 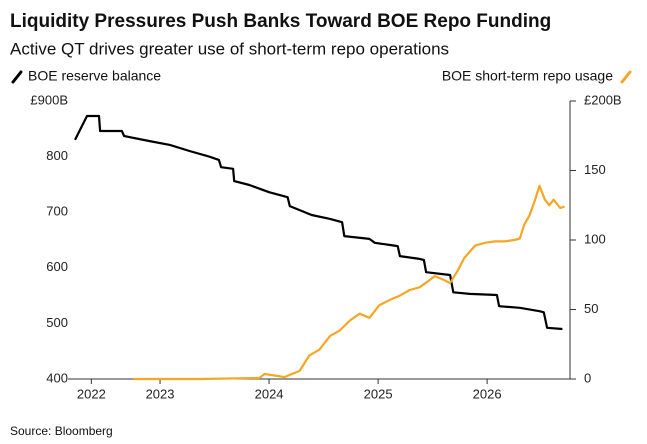 What do you see at coordinates (378, 393) in the screenshot?
I see `x-tick-label: 2025` at bounding box center [378, 393].